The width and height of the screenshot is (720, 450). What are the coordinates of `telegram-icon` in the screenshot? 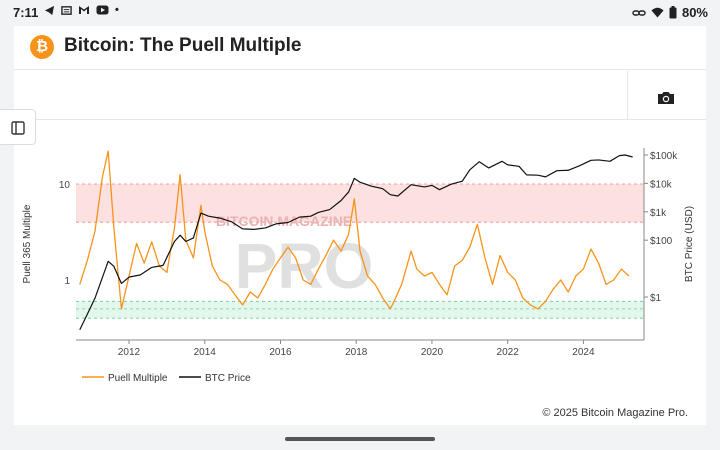 It's located at (49, 10).